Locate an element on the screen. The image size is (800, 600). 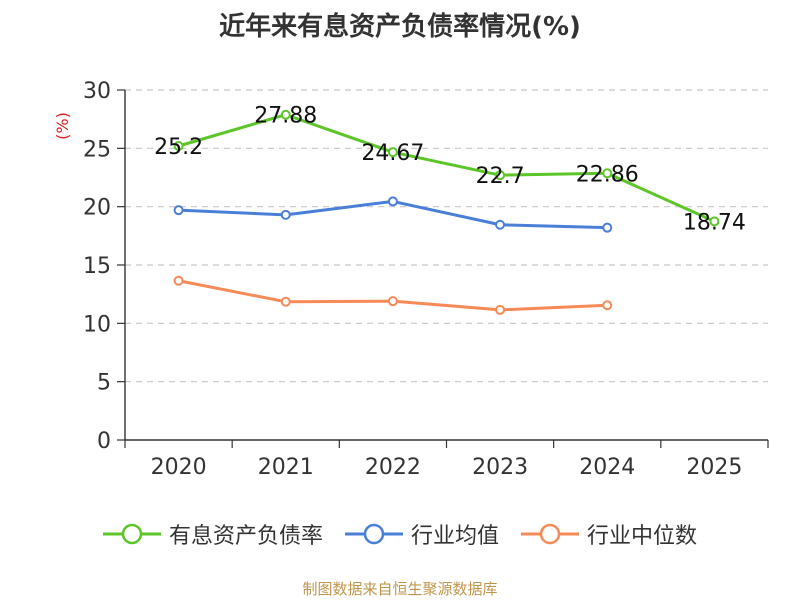
legend: 有息资产负债率 行业均值 行业中位数 is located at coordinates (400, 534).